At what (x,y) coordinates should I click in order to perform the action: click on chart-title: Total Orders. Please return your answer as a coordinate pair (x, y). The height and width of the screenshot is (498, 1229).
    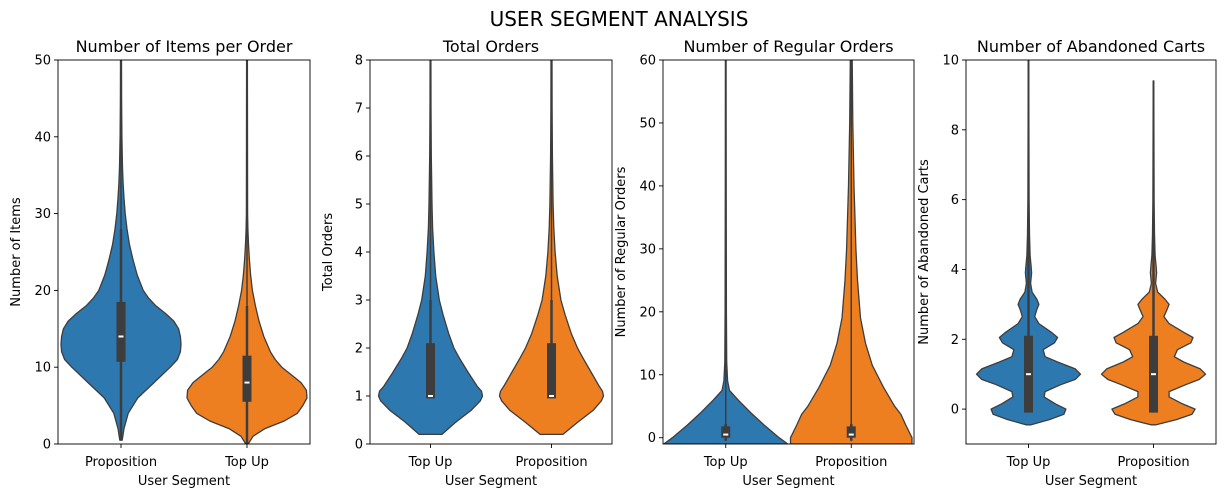
    Looking at the image, I should click on (490, 46).